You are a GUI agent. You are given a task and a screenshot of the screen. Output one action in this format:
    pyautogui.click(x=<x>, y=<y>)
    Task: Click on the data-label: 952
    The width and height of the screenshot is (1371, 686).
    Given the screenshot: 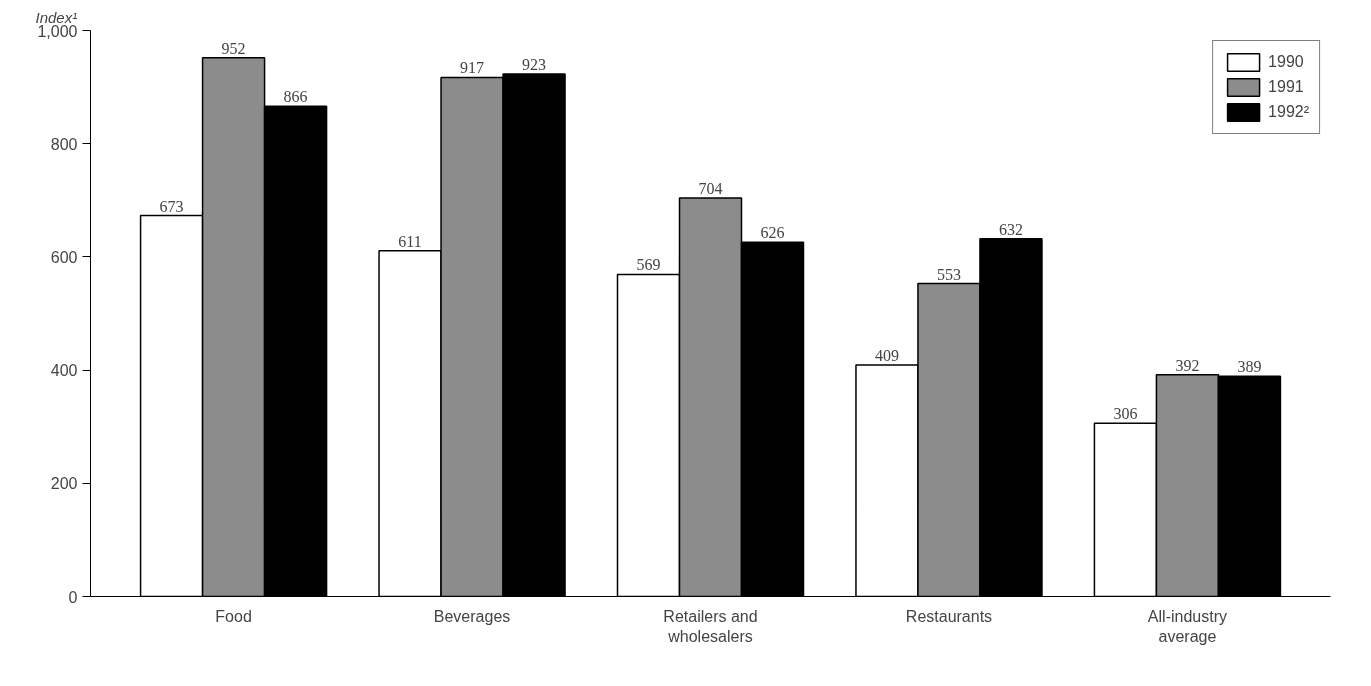 What is the action you would take?
    pyautogui.click(x=233, y=48)
    